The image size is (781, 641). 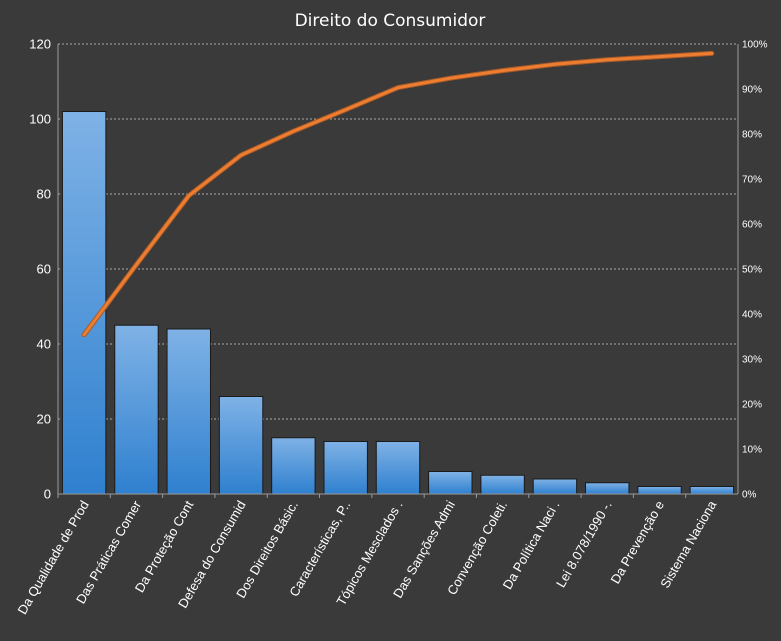 I want to click on y2-tick-label: 0%, so click(x=749, y=495).